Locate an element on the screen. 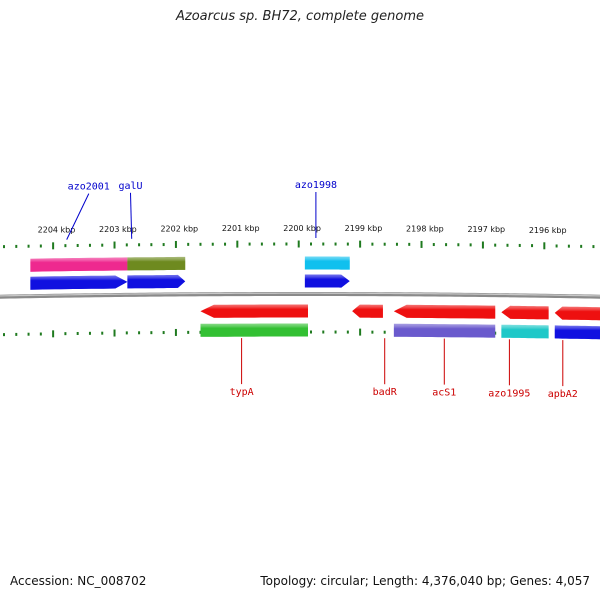  genome-backbone is located at coordinates (300, 295).